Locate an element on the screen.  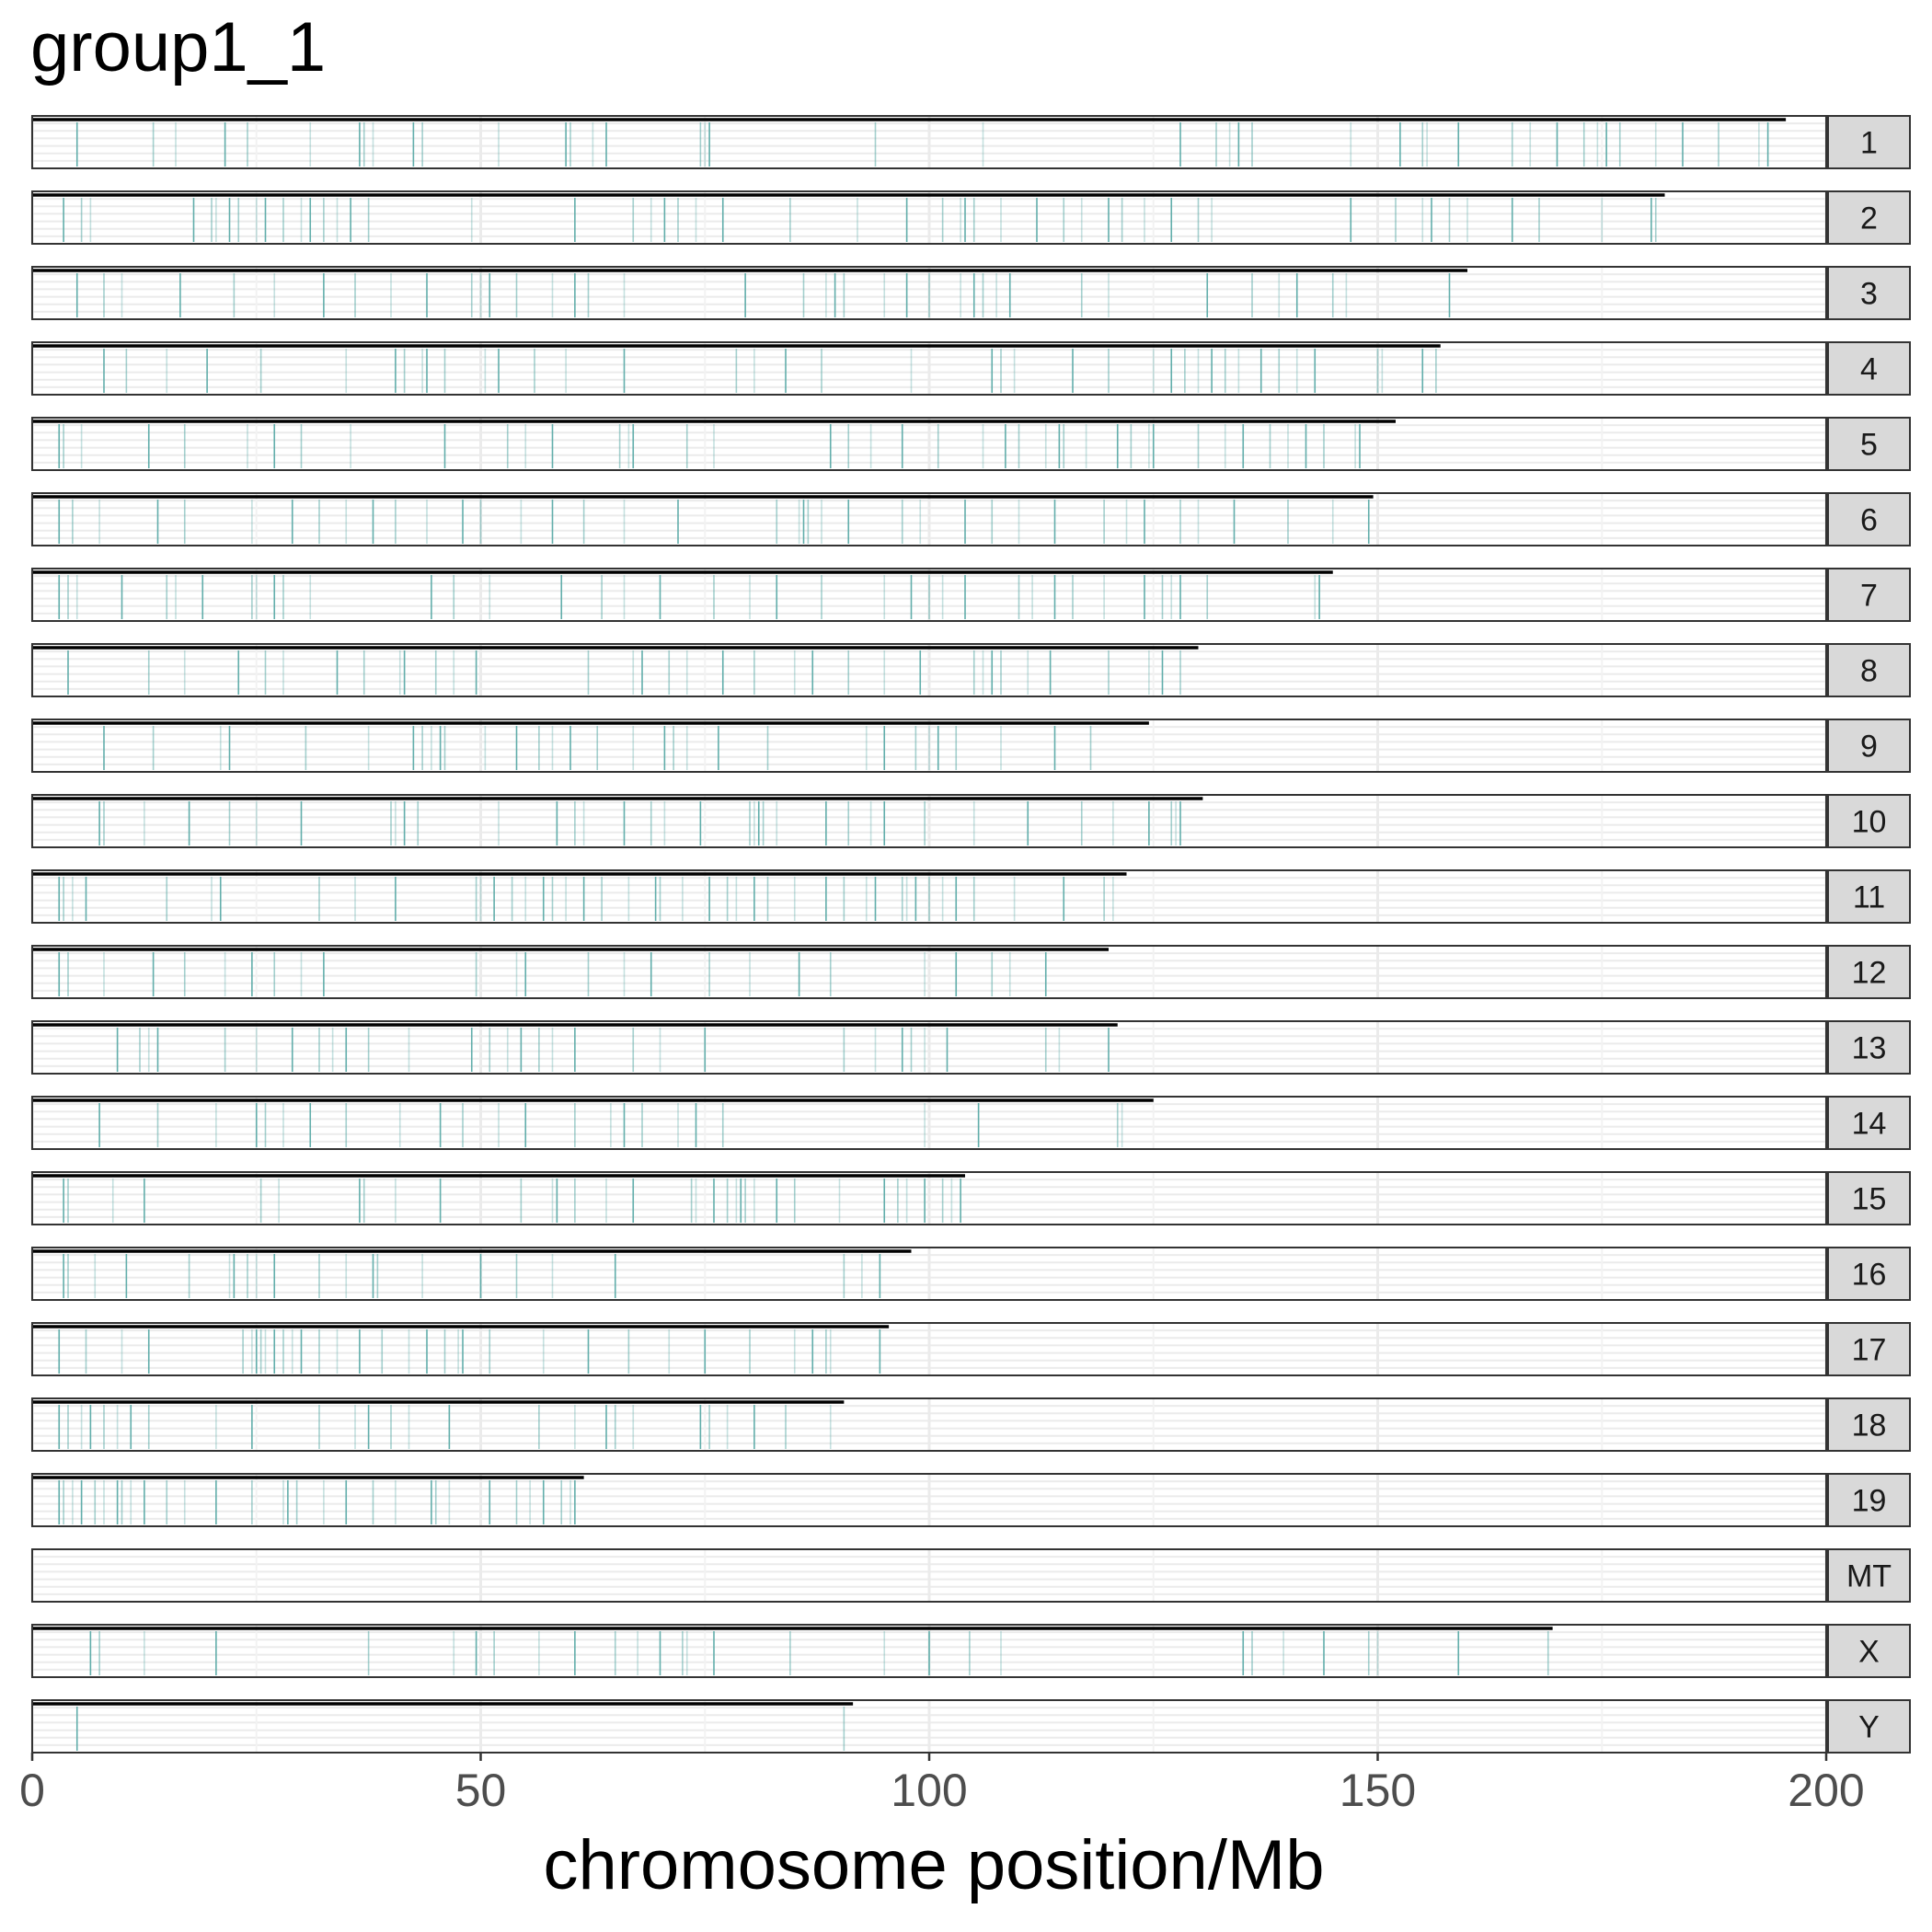
panel-13: 13 is located at coordinates (970, 1047).